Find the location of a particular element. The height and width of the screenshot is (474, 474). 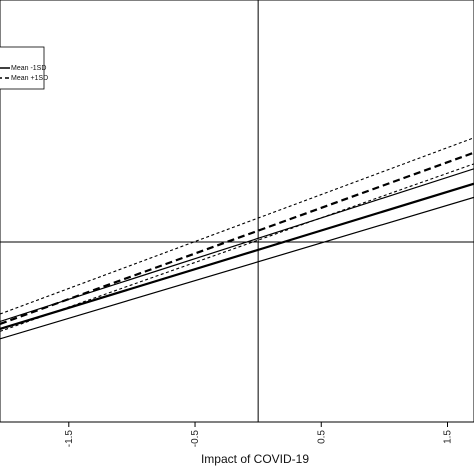

x-tick-label: 1.5 is located at coordinates (447, 437).